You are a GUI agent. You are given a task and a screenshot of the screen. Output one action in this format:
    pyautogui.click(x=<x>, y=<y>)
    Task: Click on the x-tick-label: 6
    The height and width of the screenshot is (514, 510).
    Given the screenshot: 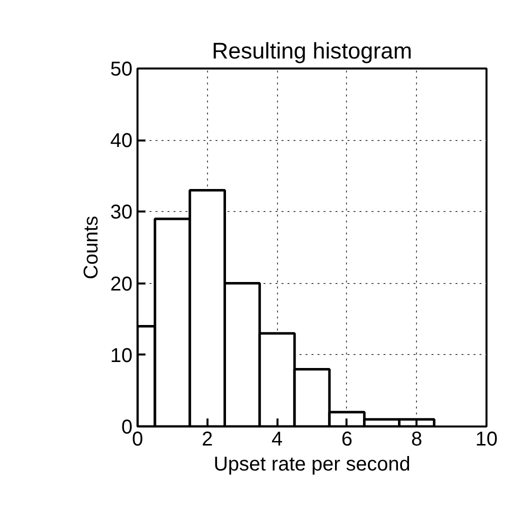 What is the action you would take?
    pyautogui.click(x=346, y=439)
    